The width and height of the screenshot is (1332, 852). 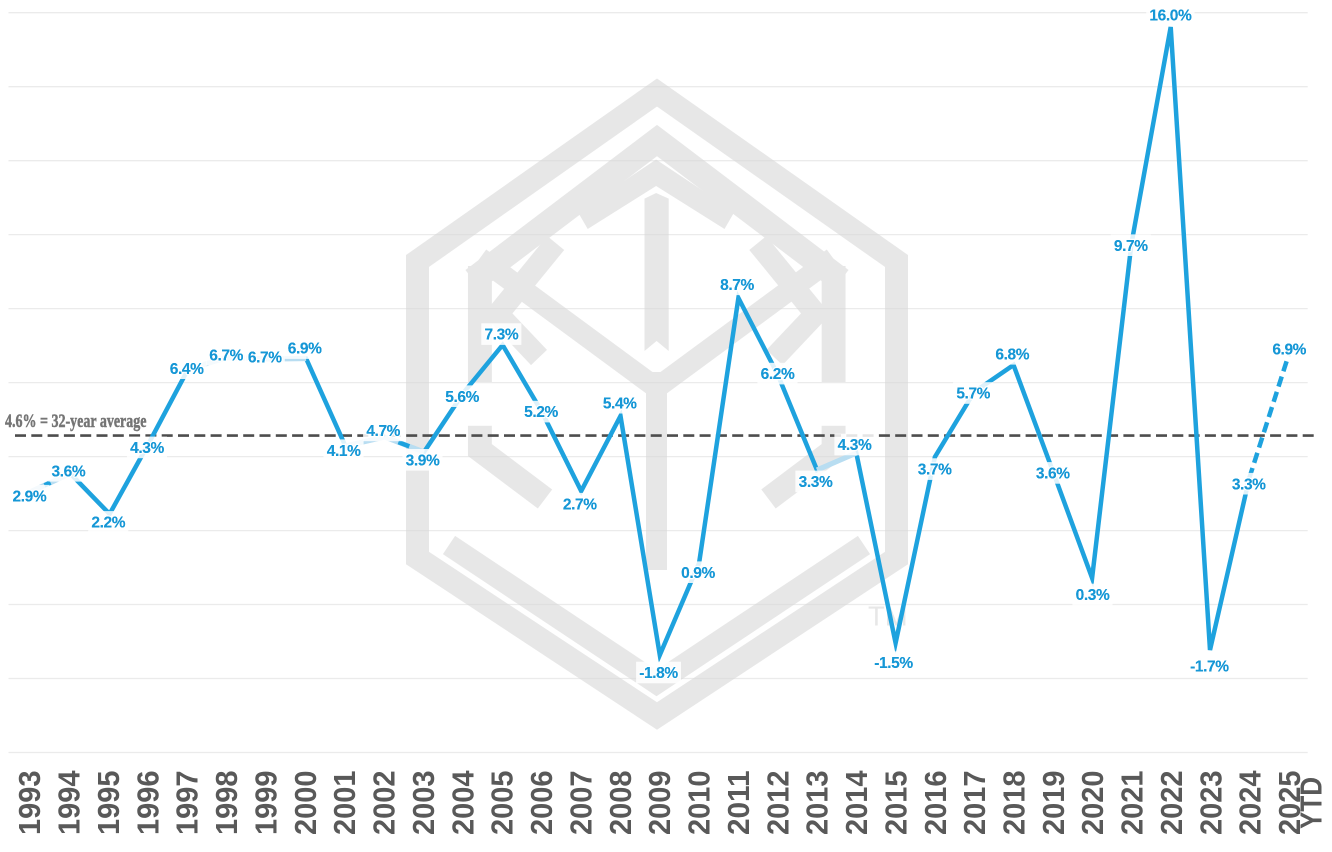 What do you see at coordinates (738, 803) in the screenshot?
I see `svg-text: 2011` at bounding box center [738, 803].